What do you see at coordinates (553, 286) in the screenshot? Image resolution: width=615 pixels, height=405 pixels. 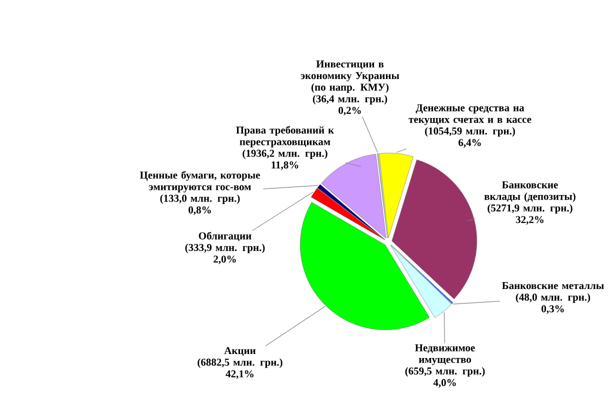 I see `slice-label: Банковские металлы` at bounding box center [553, 286].